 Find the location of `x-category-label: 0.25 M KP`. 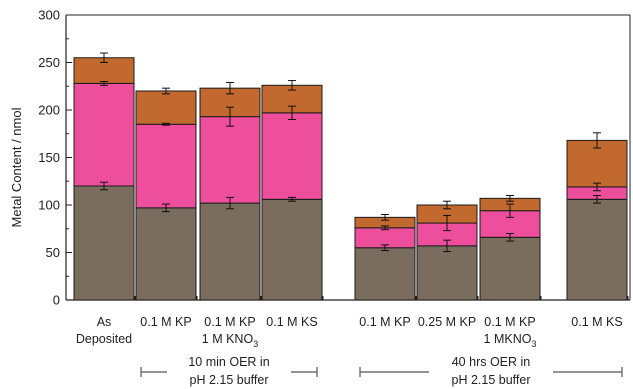

x-category-label: 0.25 M KP is located at coordinates (447, 322).